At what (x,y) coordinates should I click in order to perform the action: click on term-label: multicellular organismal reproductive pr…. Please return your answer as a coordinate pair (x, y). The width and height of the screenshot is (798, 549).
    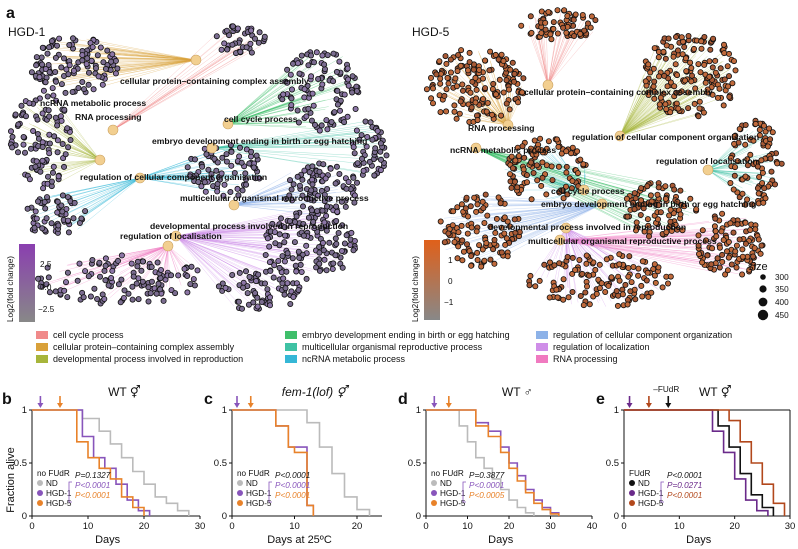
    Looking at the image, I should click on (274, 198).